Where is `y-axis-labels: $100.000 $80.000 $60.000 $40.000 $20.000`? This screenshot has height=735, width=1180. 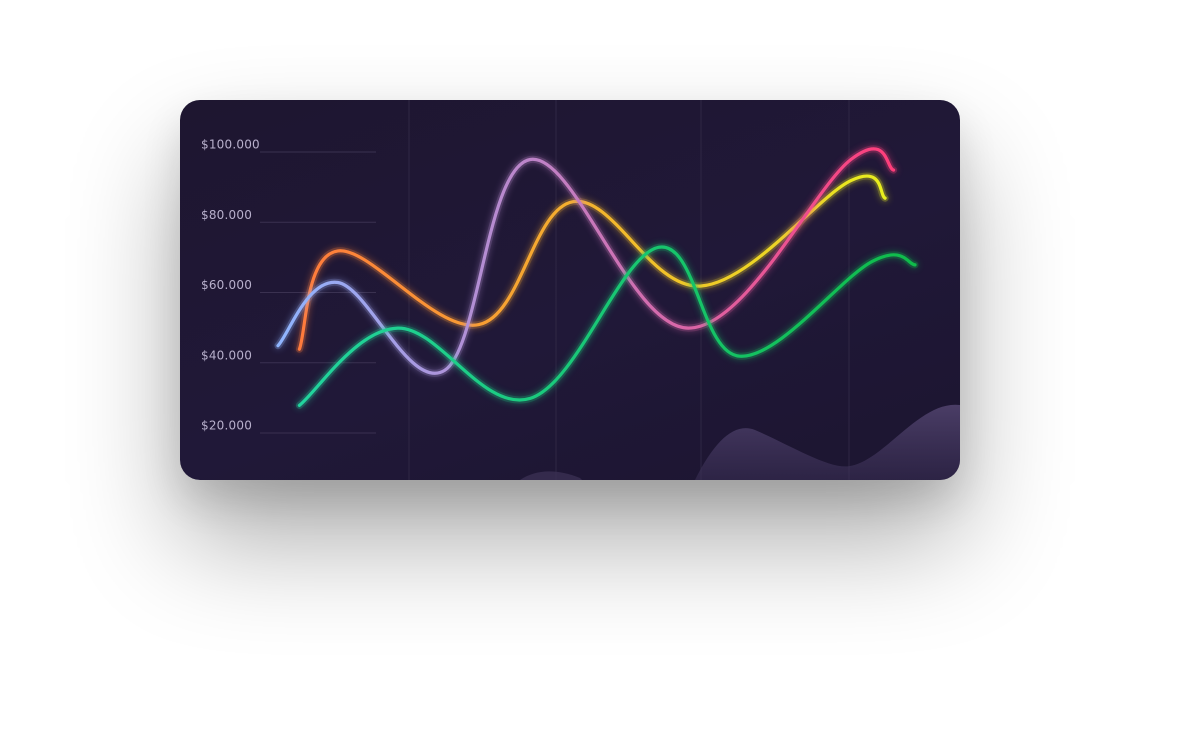 y-axis-labels: $100.000 $80.000 $60.000 $40.000 $20.000 is located at coordinates (230, 285).